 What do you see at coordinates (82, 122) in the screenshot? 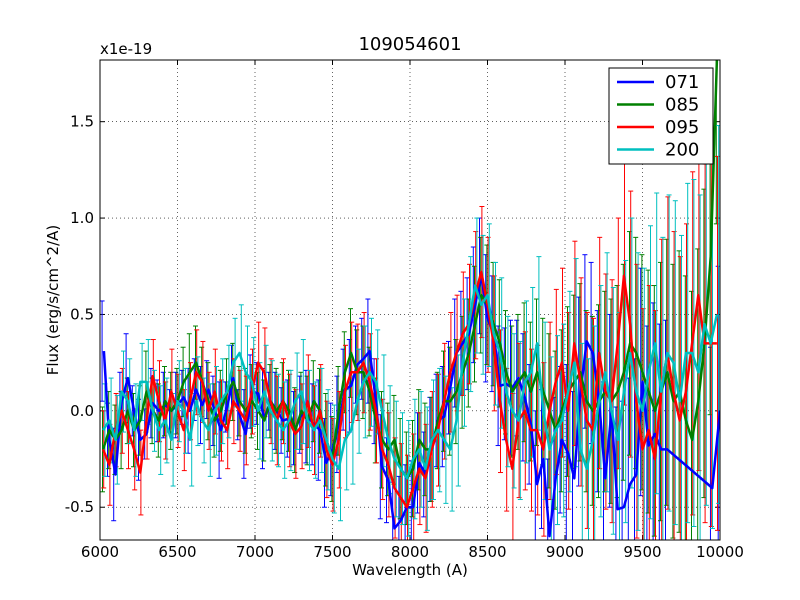
I see `y-tick-label: 1.5` at bounding box center [82, 122].